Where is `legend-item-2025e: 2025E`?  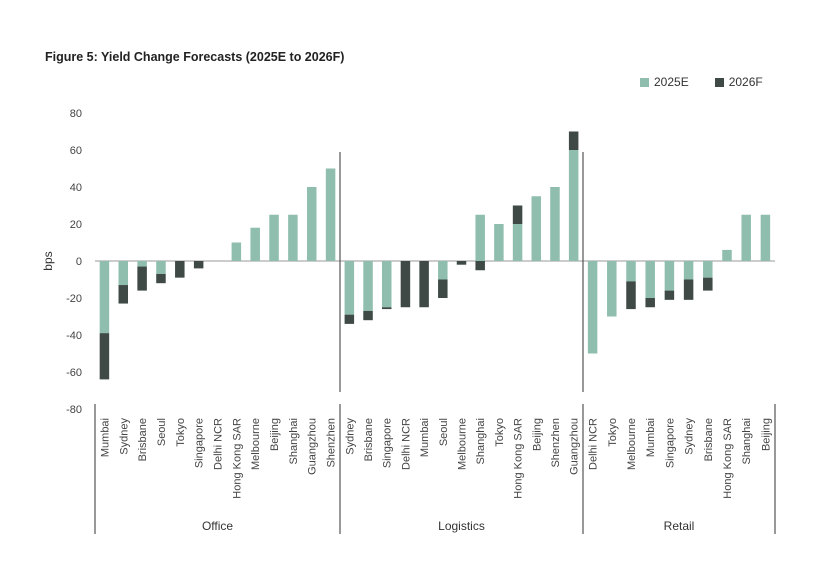 legend-item-2025e: 2025E is located at coordinates (664, 82).